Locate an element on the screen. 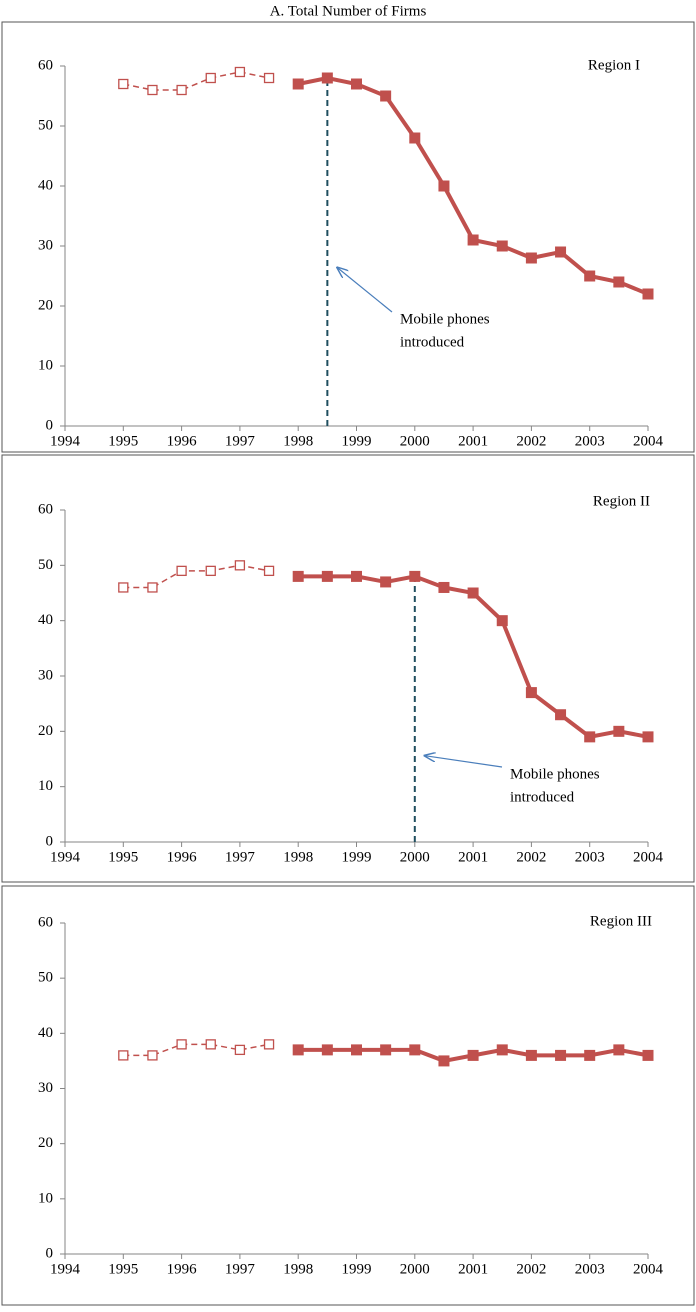  y-tick-label: 40 is located at coordinates (45, 620).